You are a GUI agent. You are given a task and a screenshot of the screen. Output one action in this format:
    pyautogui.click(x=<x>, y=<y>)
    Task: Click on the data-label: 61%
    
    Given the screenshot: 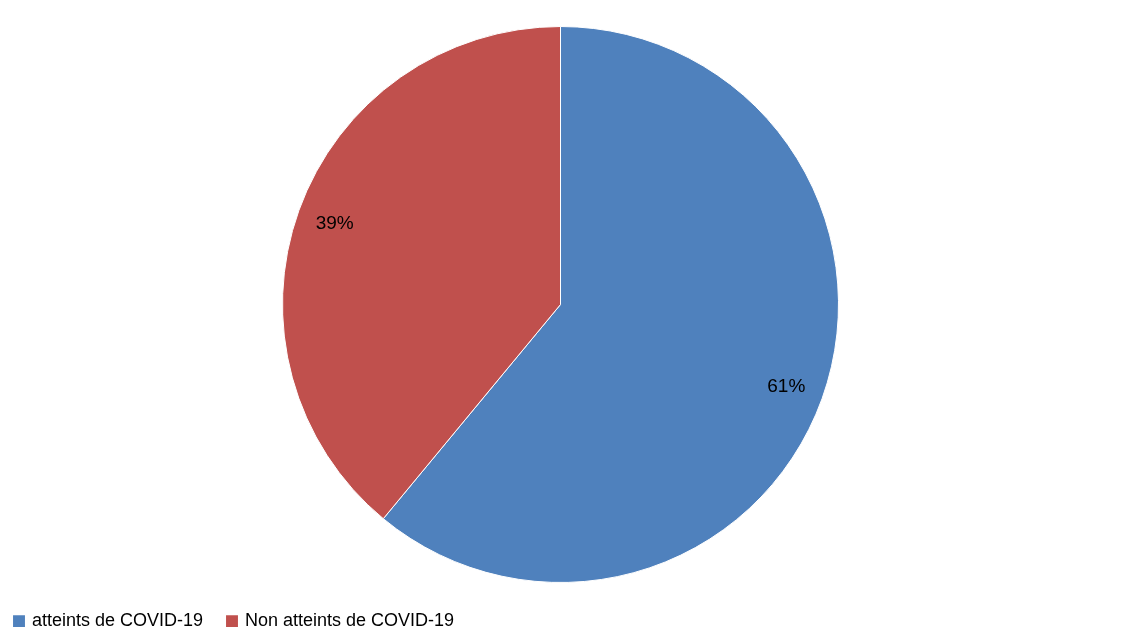 What is the action you would take?
    pyautogui.click(x=786, y=385)
    